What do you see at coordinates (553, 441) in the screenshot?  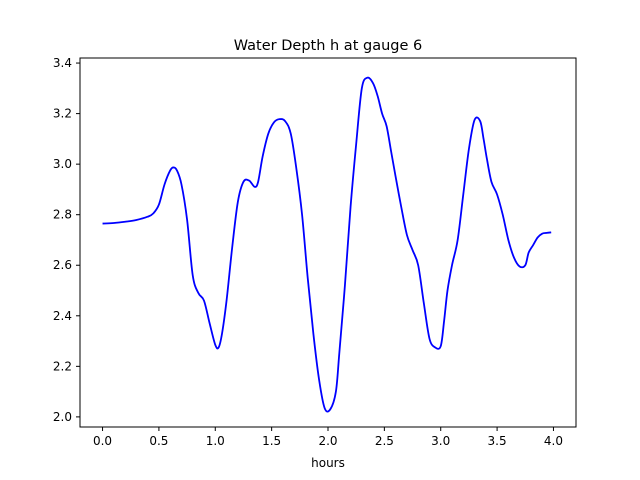 I see `x-tick-label: 4.0` at bounding box center [553, 441].